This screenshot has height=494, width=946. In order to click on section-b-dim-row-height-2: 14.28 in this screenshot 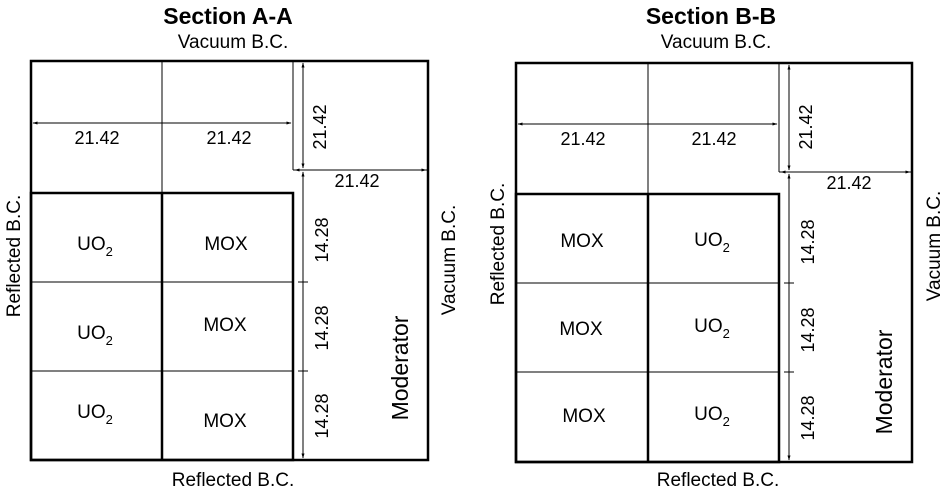, I will do `click(808, 329)`.